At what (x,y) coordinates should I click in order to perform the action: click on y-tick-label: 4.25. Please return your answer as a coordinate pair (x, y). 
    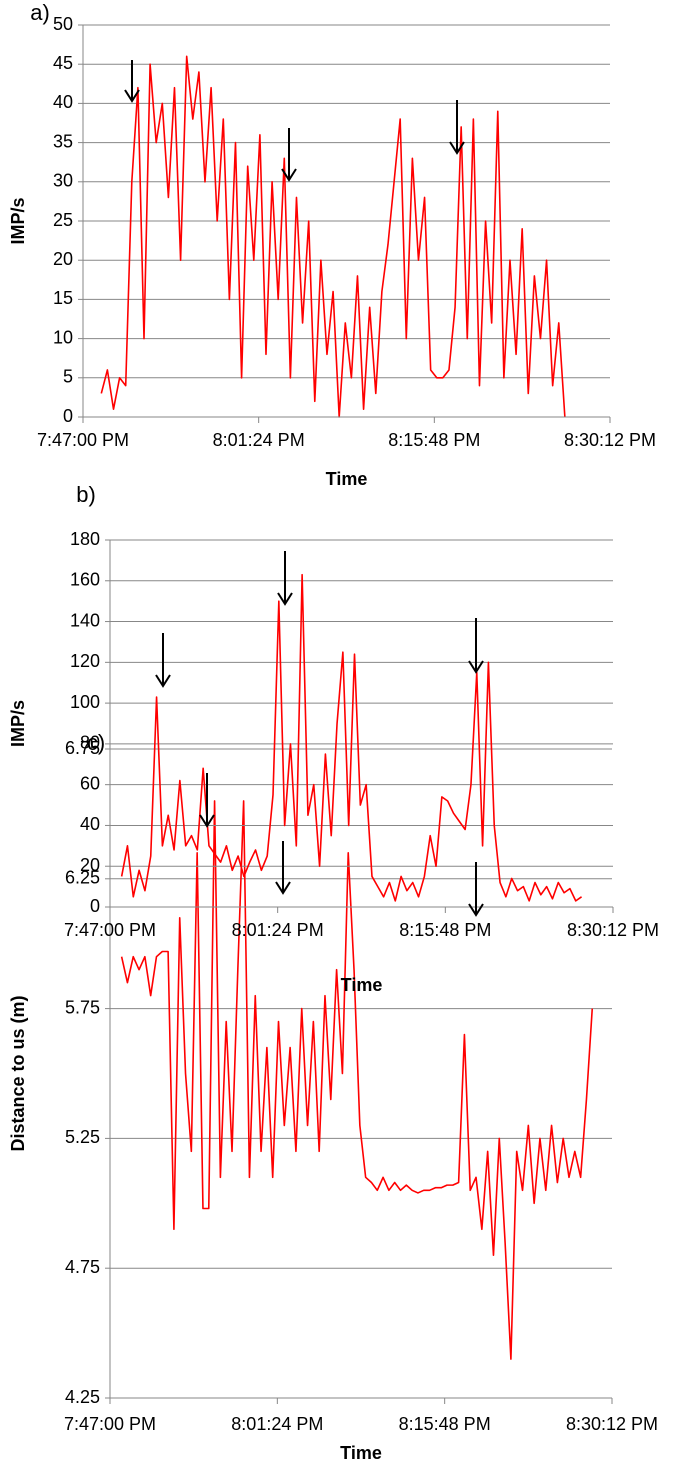
    Looking at the image, I should click on (82, 1397).